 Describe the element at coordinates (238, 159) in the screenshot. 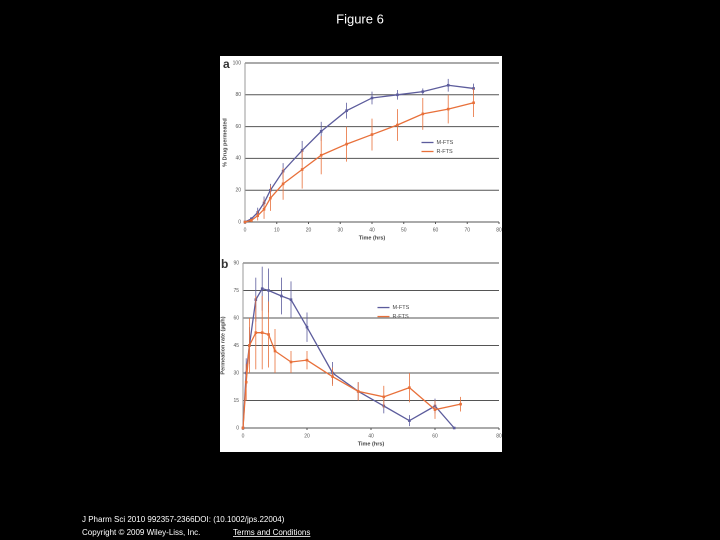

I see `y-tick-label: 40` at that location.